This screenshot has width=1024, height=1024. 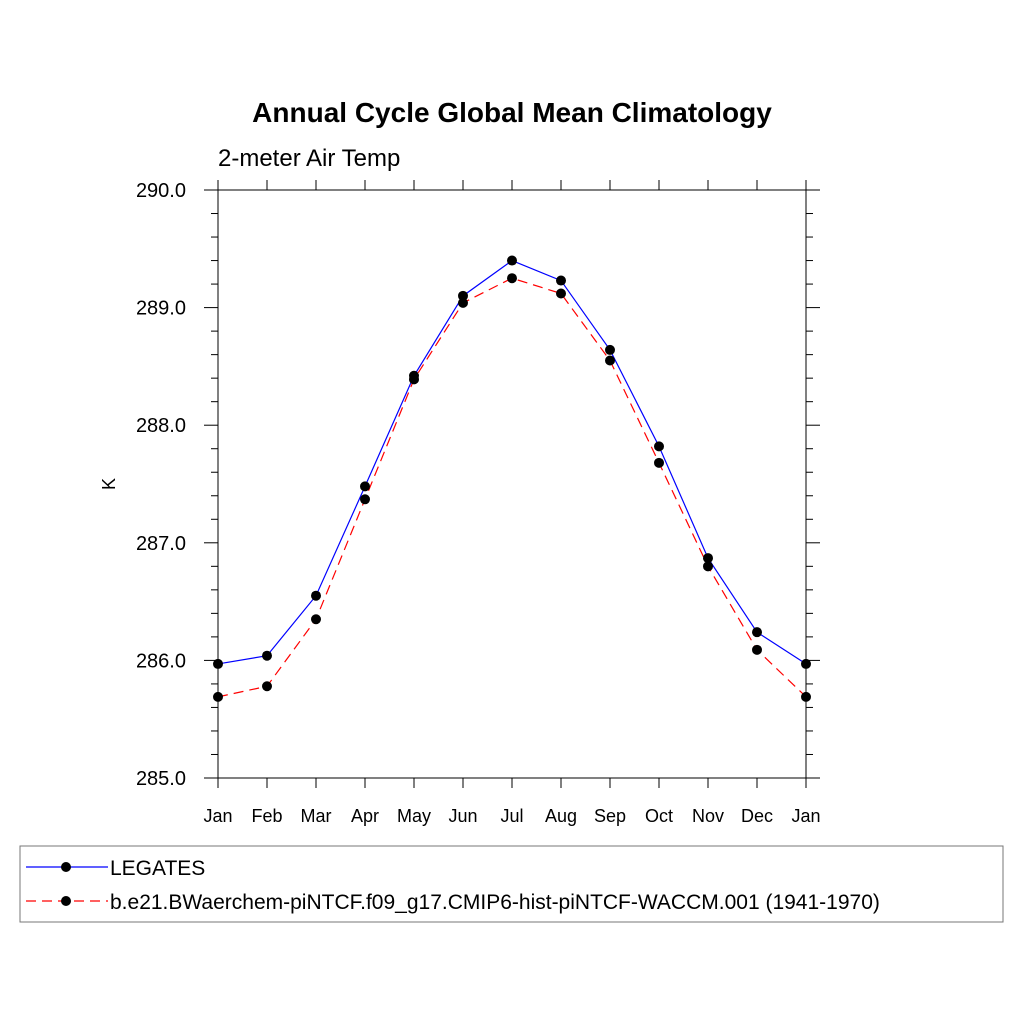 What do you see at coordinates (511, 816) in the screenshot?
I see `x-tick-label: Jul` at bounding box center [511, 816].